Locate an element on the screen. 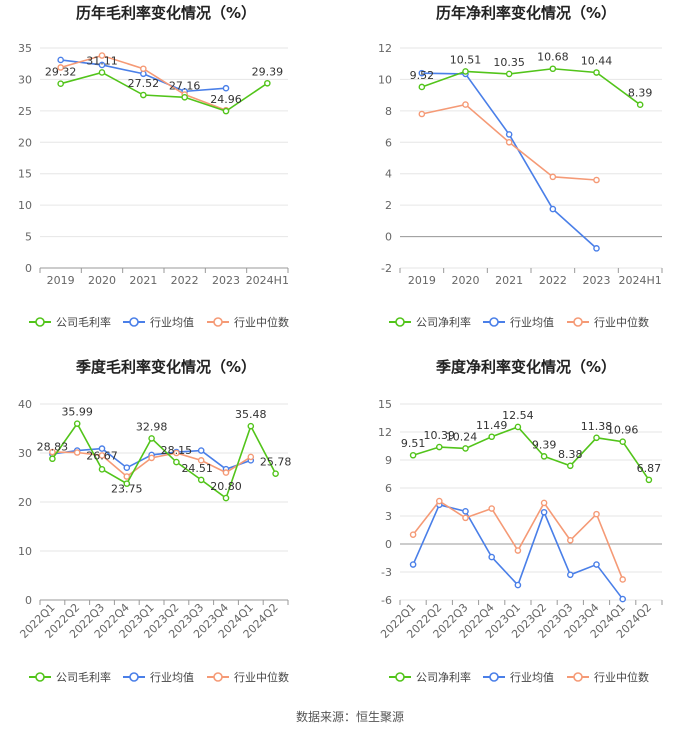 The width and height of the screenshot is (700, 734). x-tick-label: 2021 is located at coordinates (509, 280).